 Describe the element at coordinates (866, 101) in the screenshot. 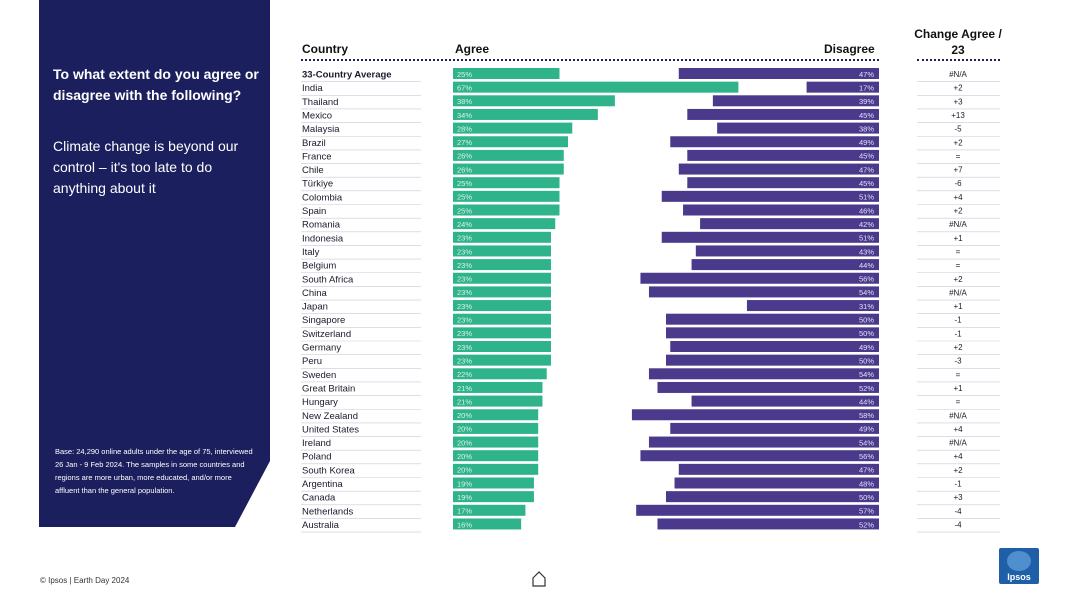

I see `disagree-value-label: 39%` at that location.